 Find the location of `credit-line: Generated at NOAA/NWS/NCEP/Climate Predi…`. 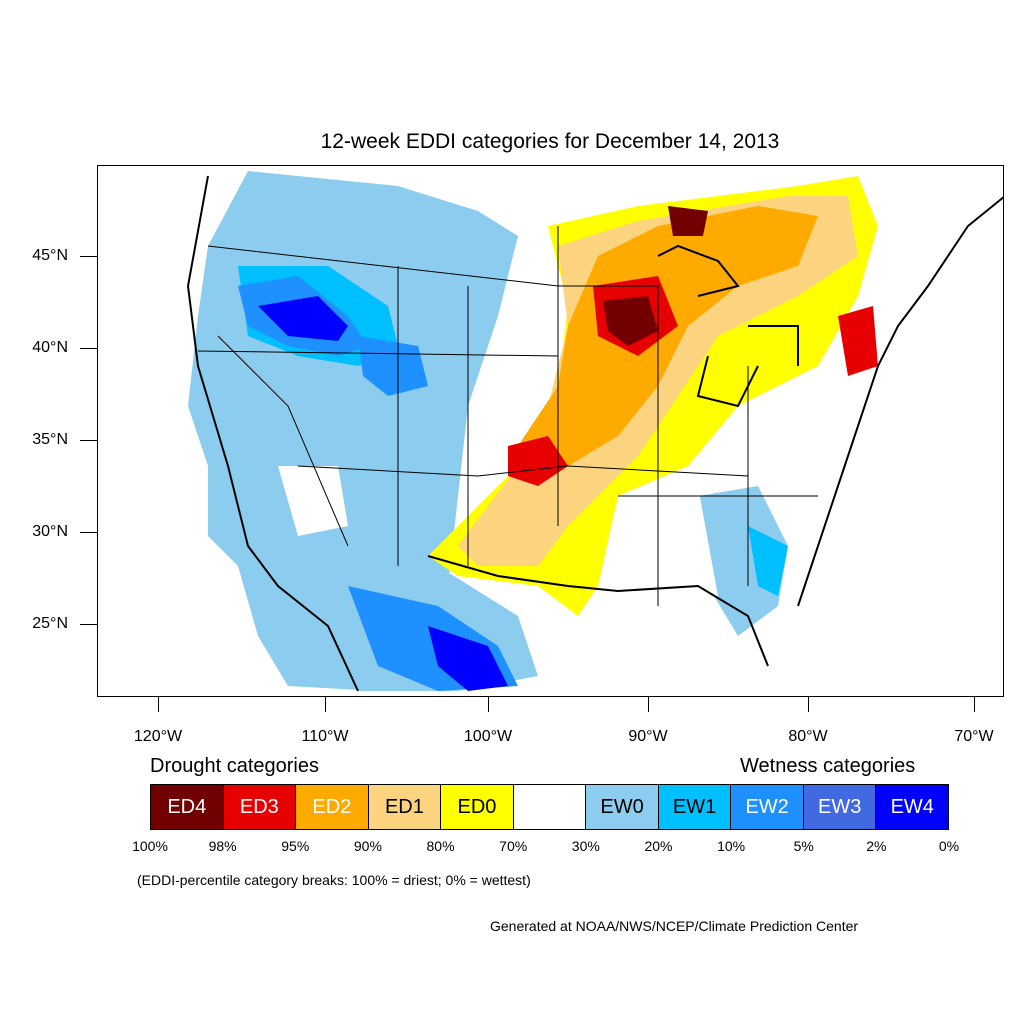

credit-line: Generated at NOAA/NWS/NCEP/Climate Predi… is located at coordinates (674, 926).